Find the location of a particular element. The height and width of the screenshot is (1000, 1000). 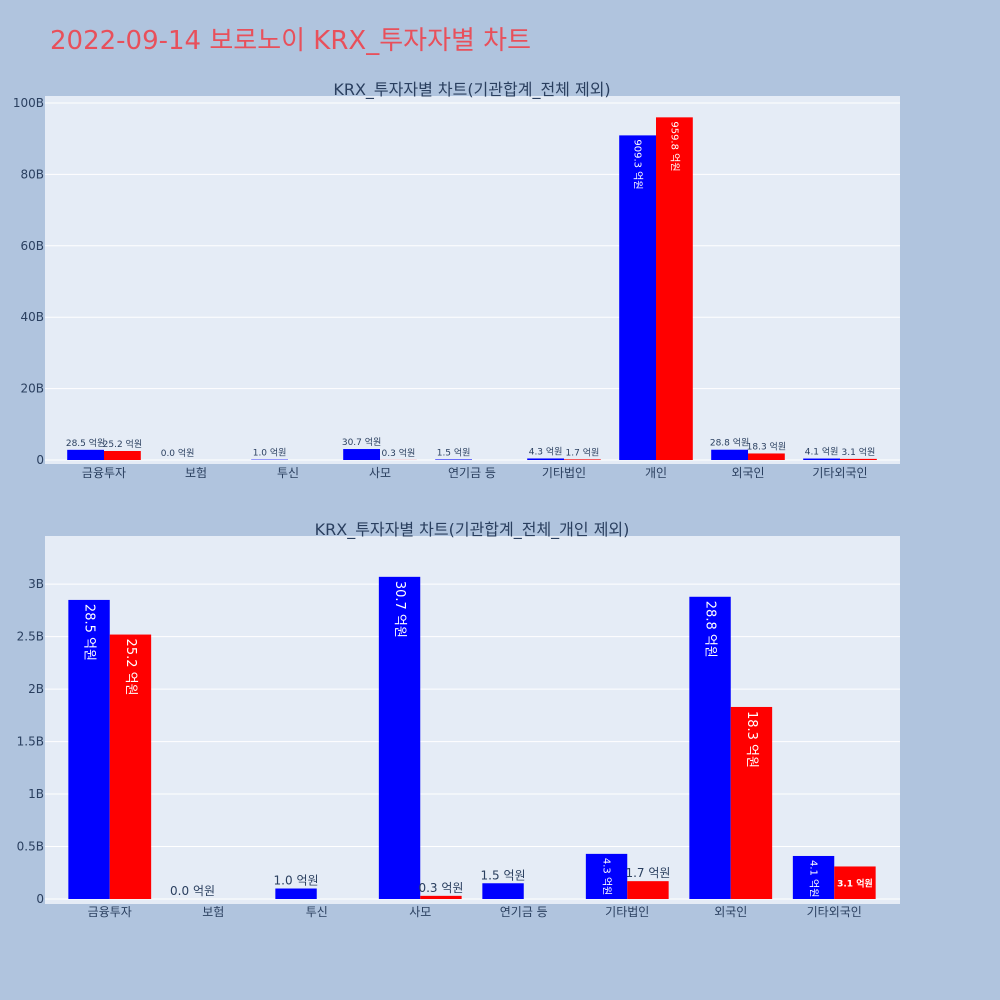

chart-title: KRX_투자자별 차트(기관합계_전체 제외) is located at coordinates (471, 90).